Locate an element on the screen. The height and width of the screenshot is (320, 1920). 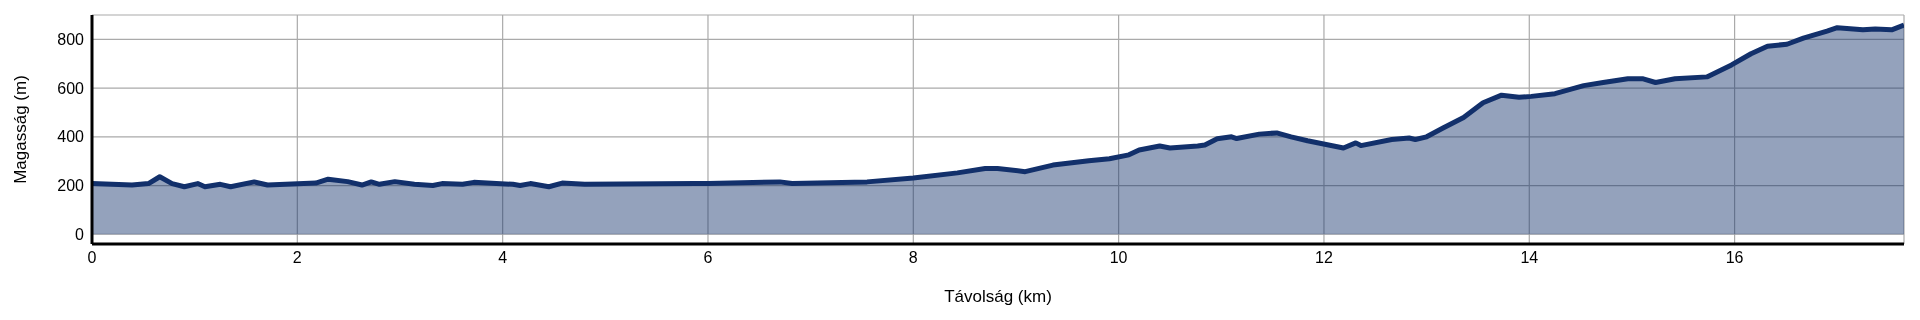
x-tick-label: 4 is located at coordinates (503, 258).